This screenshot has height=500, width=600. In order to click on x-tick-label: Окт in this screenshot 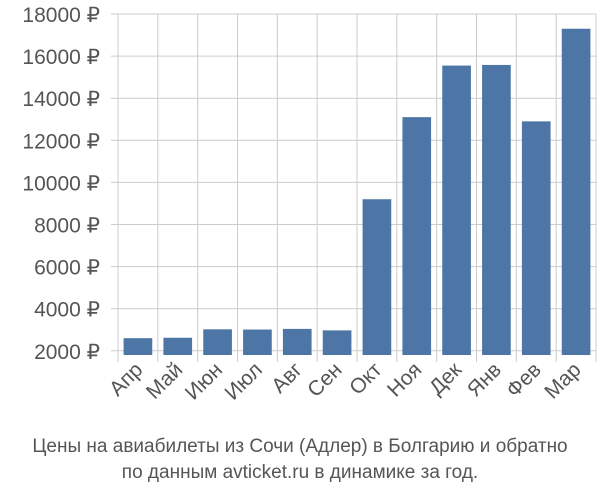, I will do `click(366, 379)`.